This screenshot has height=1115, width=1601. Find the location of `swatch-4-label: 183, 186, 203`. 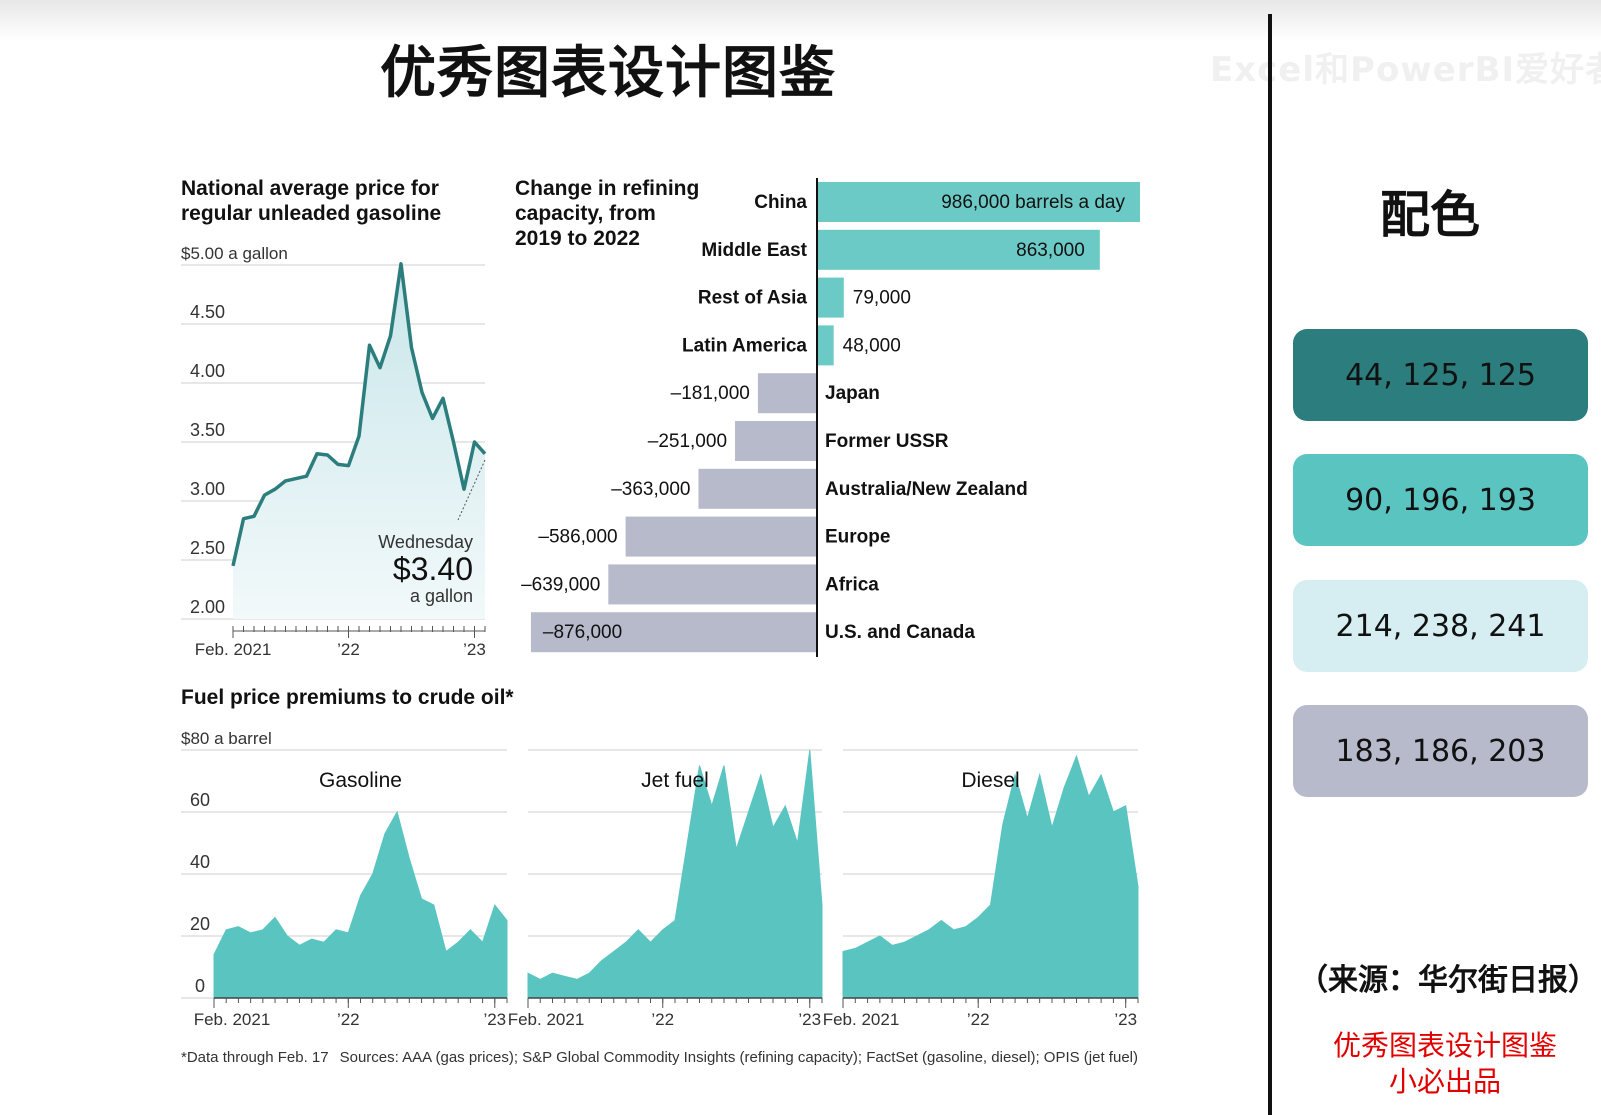

swatch-4-label: 183, 186, 203 is located at coordinates (1440, 751).